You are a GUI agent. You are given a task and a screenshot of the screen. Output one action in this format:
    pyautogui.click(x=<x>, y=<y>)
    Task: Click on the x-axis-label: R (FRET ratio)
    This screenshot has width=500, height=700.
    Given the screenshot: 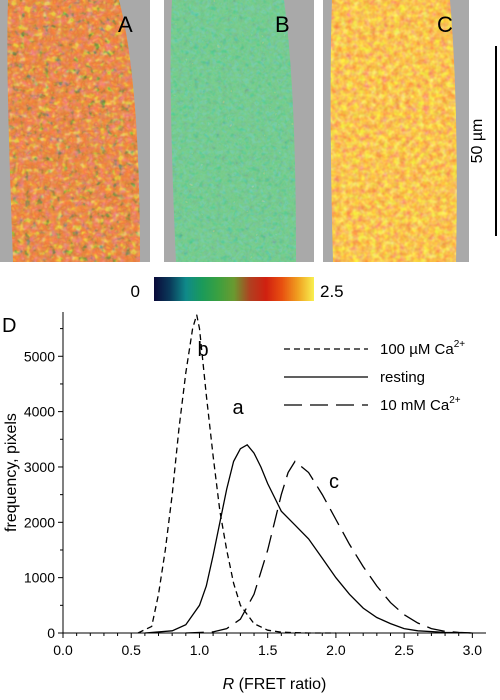 What is the action you would take?
    pyautogui.click(x=275, y=684)
    